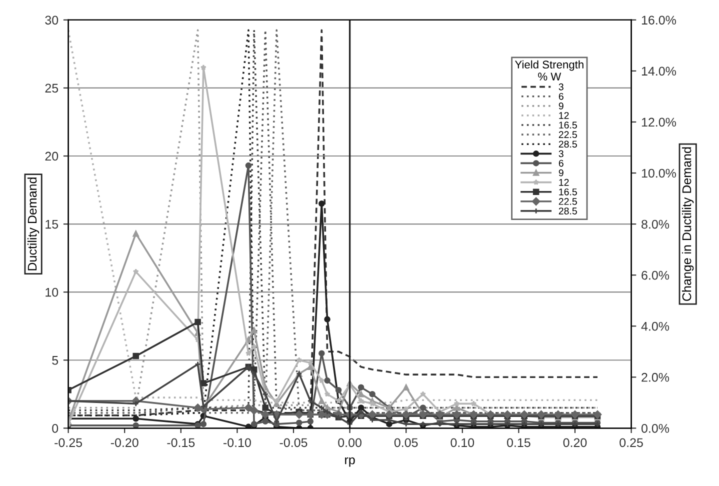 The height and width of the screenshot is (486, 719). What do you see at coordinates (124, 443) in the screenshot?
I see `x-tick-label: -0.20` at bounding box center [124, 443].